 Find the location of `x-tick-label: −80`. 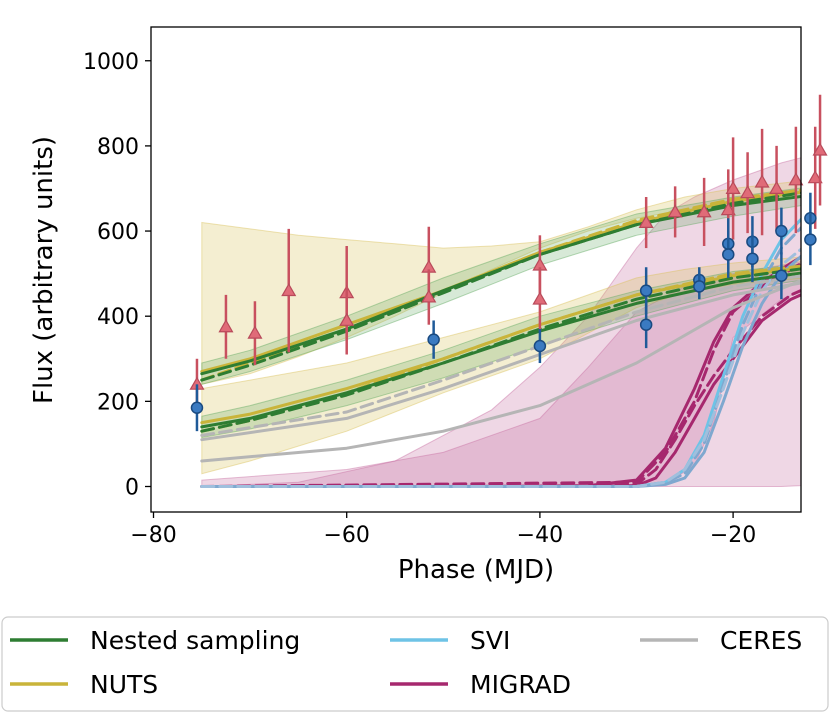

x-tick-label: −80 is located at coordinates (153, 535).